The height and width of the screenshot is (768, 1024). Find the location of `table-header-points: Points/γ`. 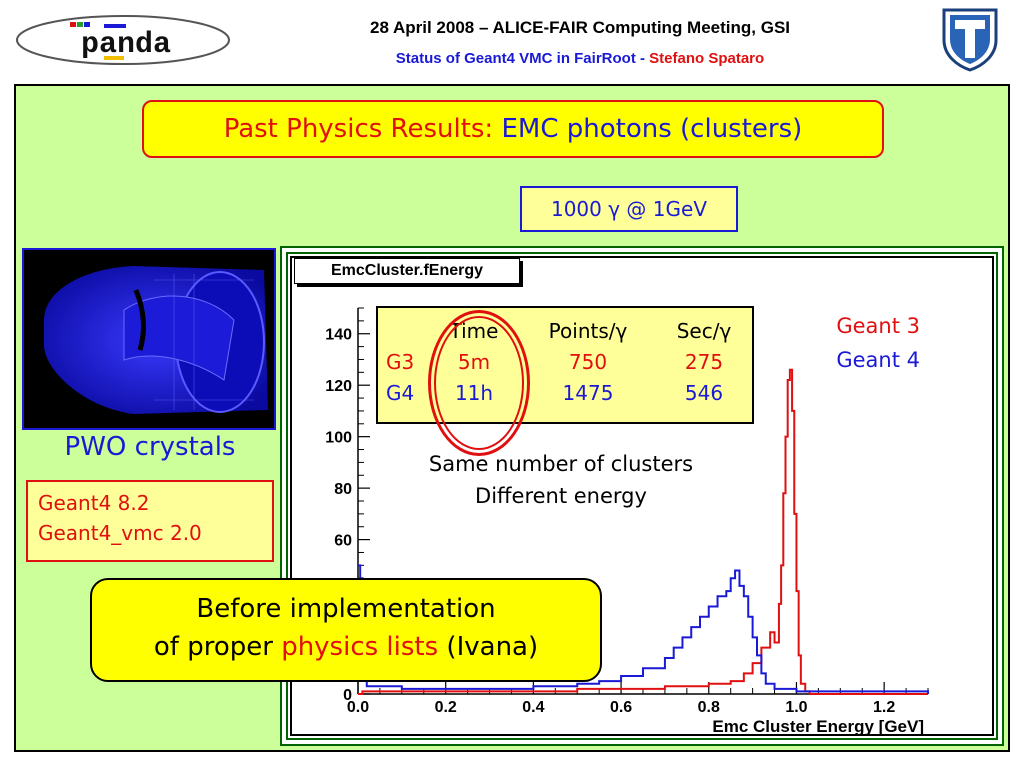

table-header-points: Points/γ is located at coordinates (588, 331).